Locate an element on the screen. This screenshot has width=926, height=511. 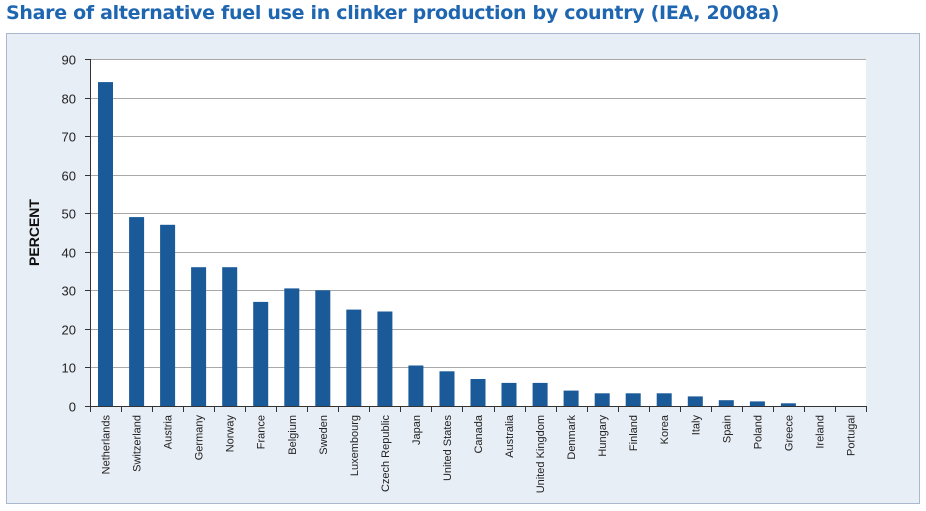
x-tick-label: Denmark is located at coordinates (572, 437).